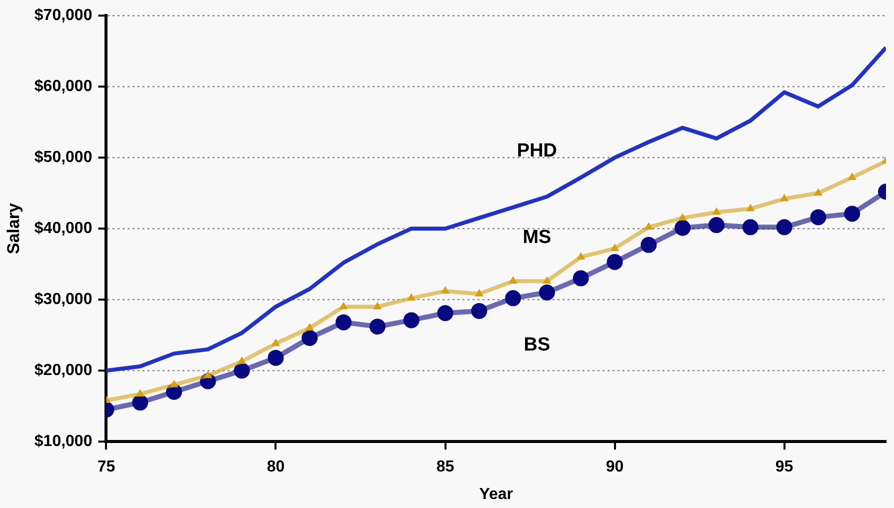 The height and width of the screenshot is (508, 894). I want to click on x-tick-label: 80, so click(275, 467).